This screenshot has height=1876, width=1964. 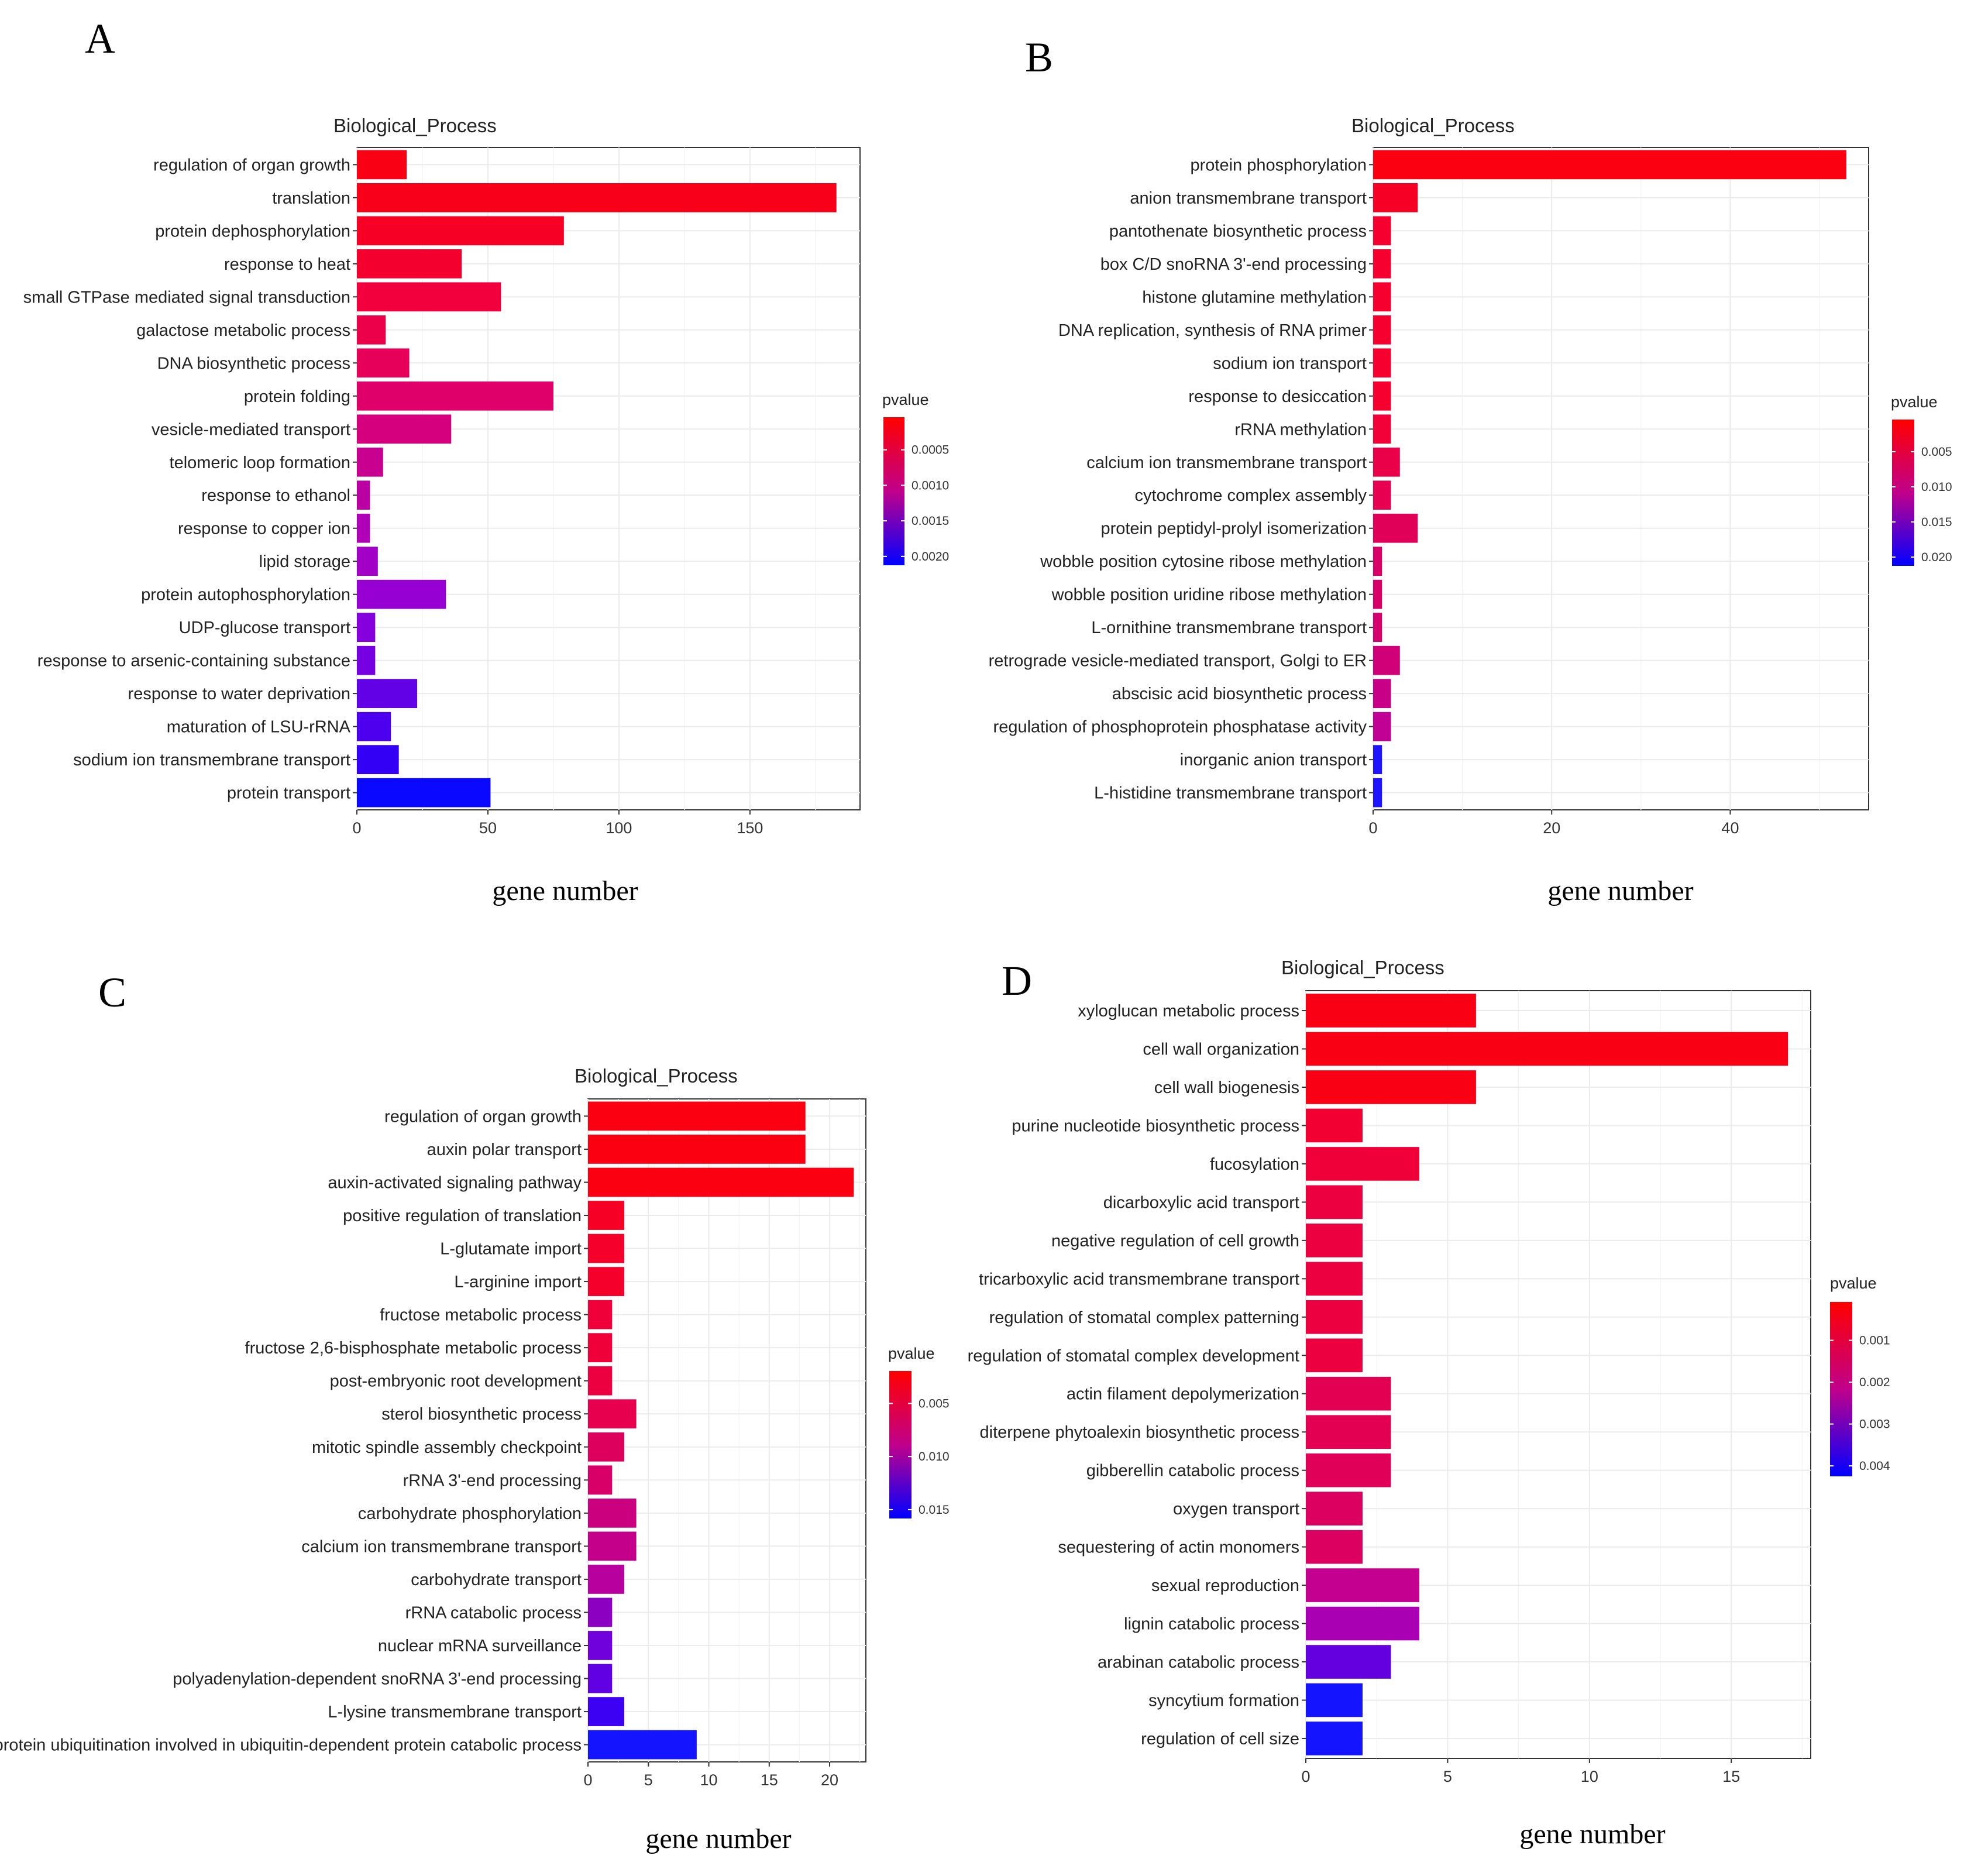 I want to click on x-tick-label-b: 40, so click(x=1730, y=828).